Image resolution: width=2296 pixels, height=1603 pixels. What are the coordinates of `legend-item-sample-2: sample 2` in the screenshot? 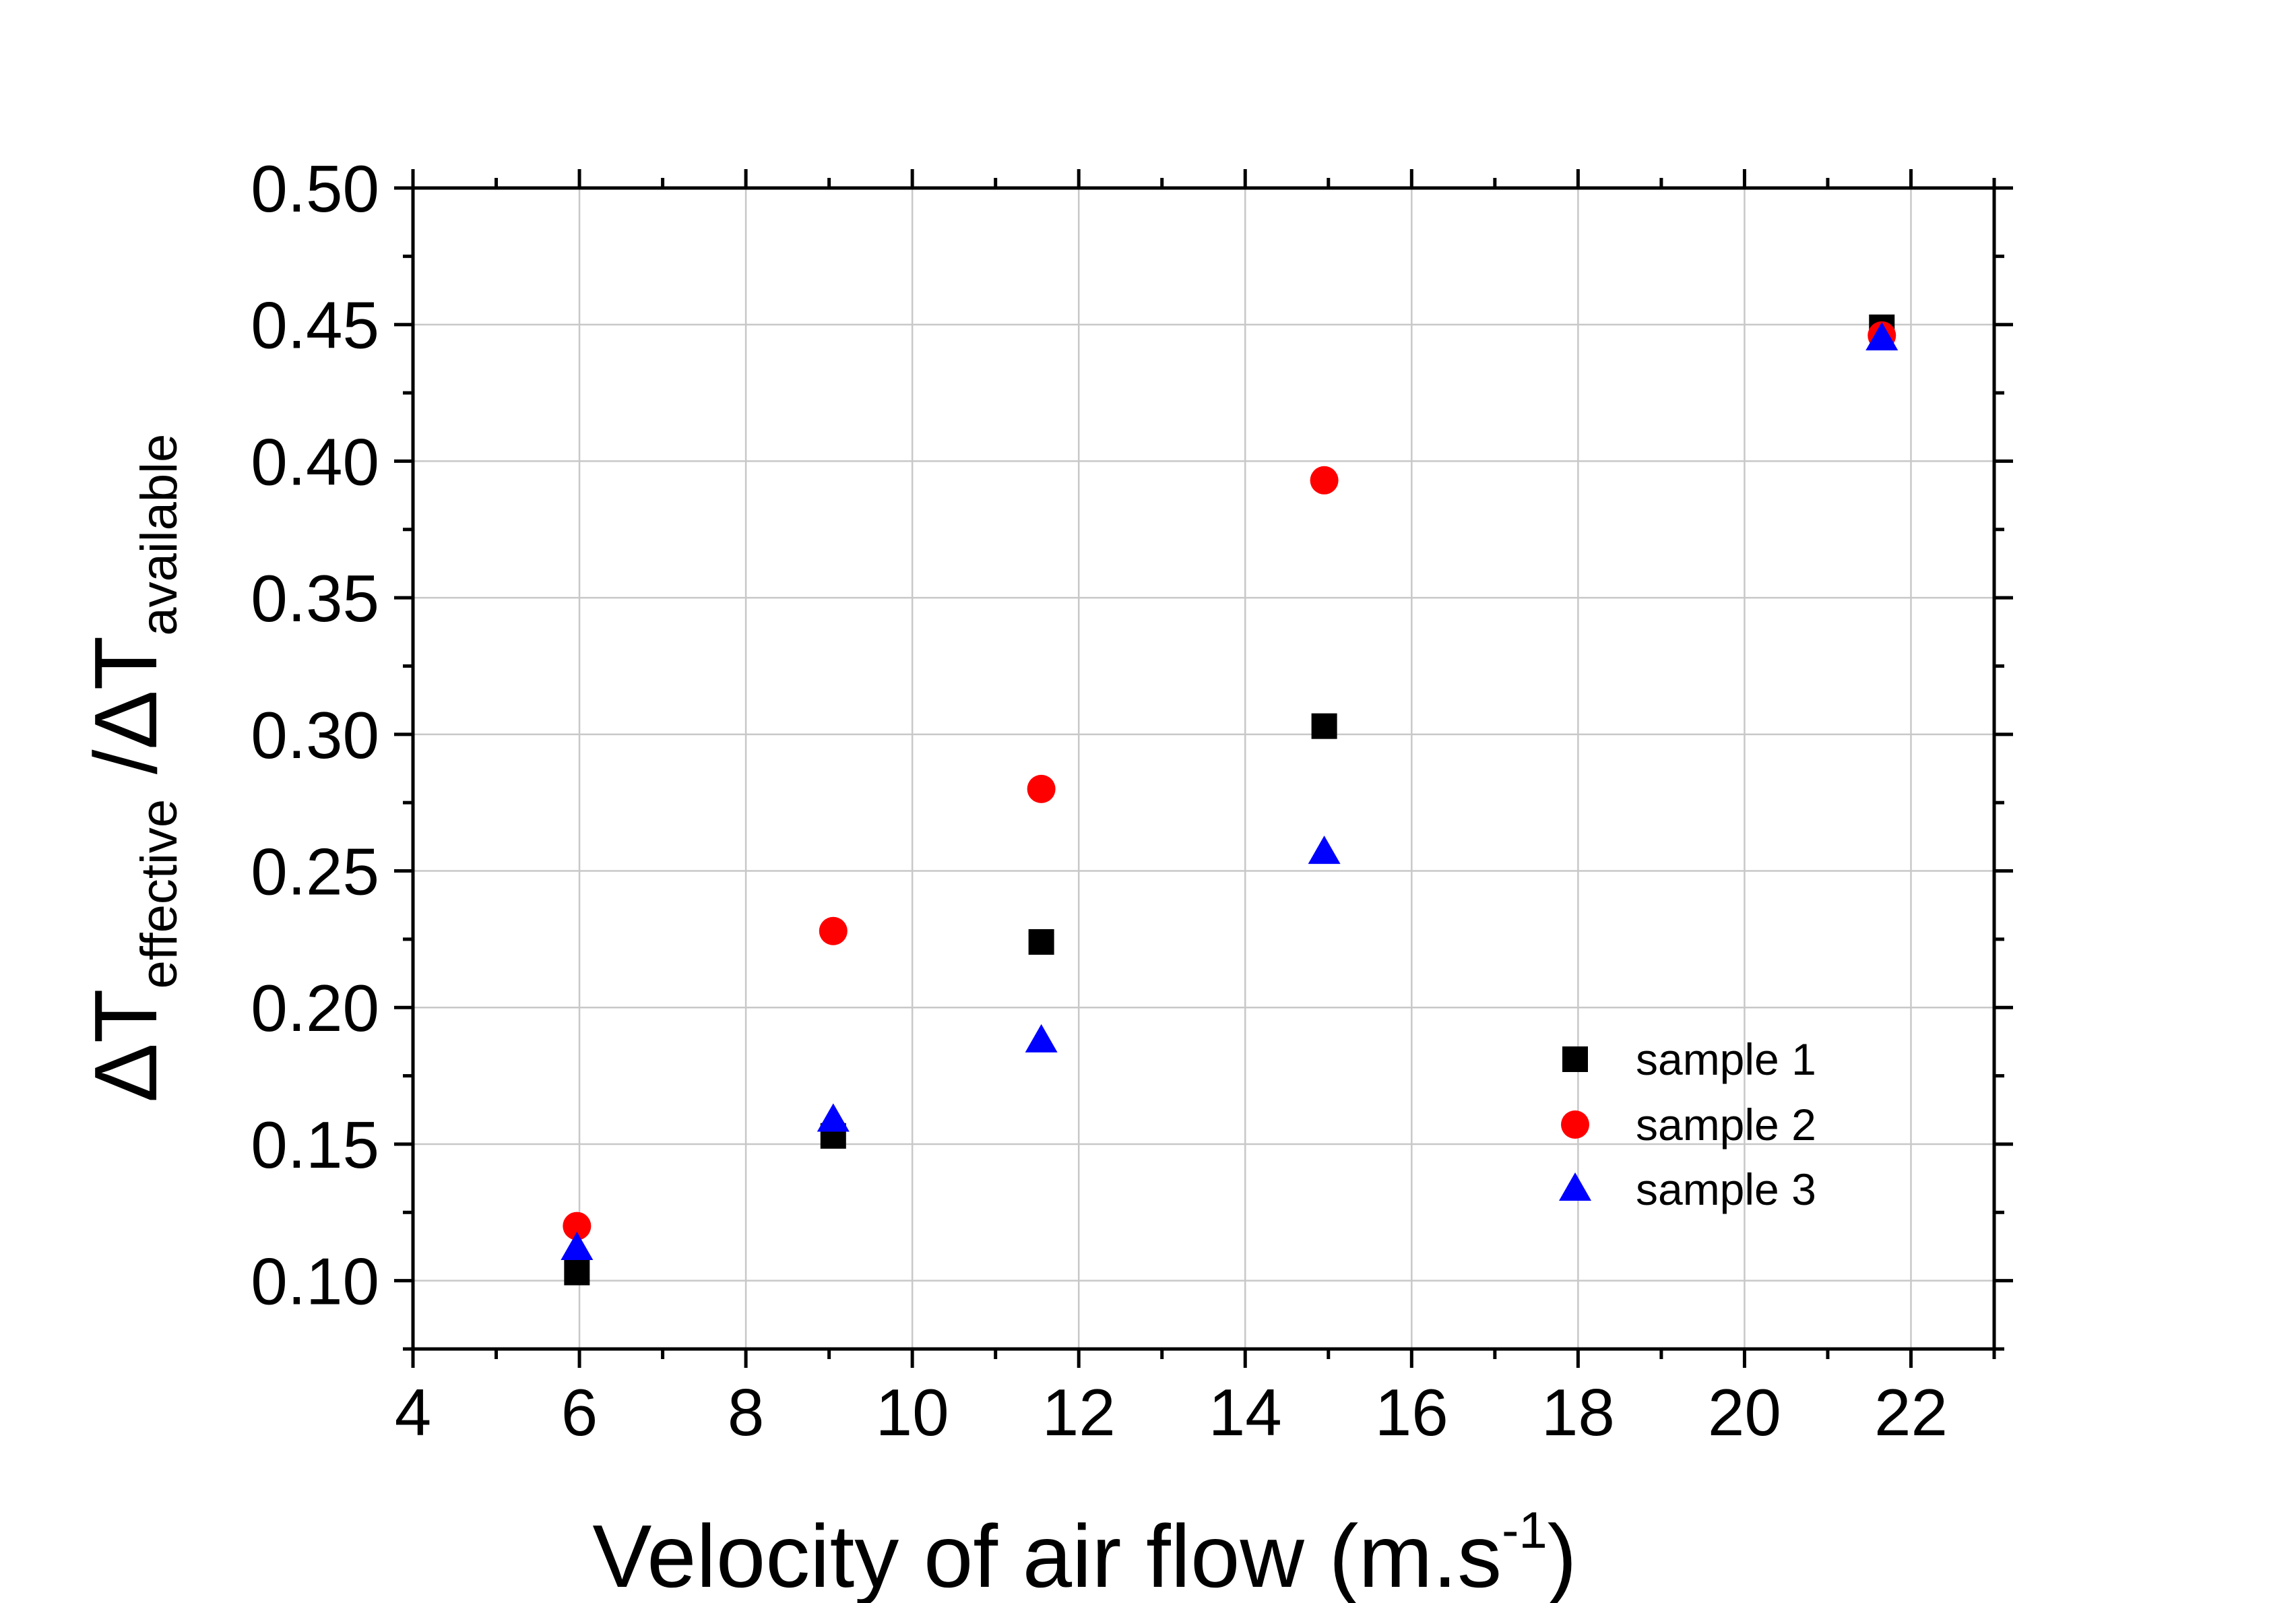 It's located at (1688, 1125).